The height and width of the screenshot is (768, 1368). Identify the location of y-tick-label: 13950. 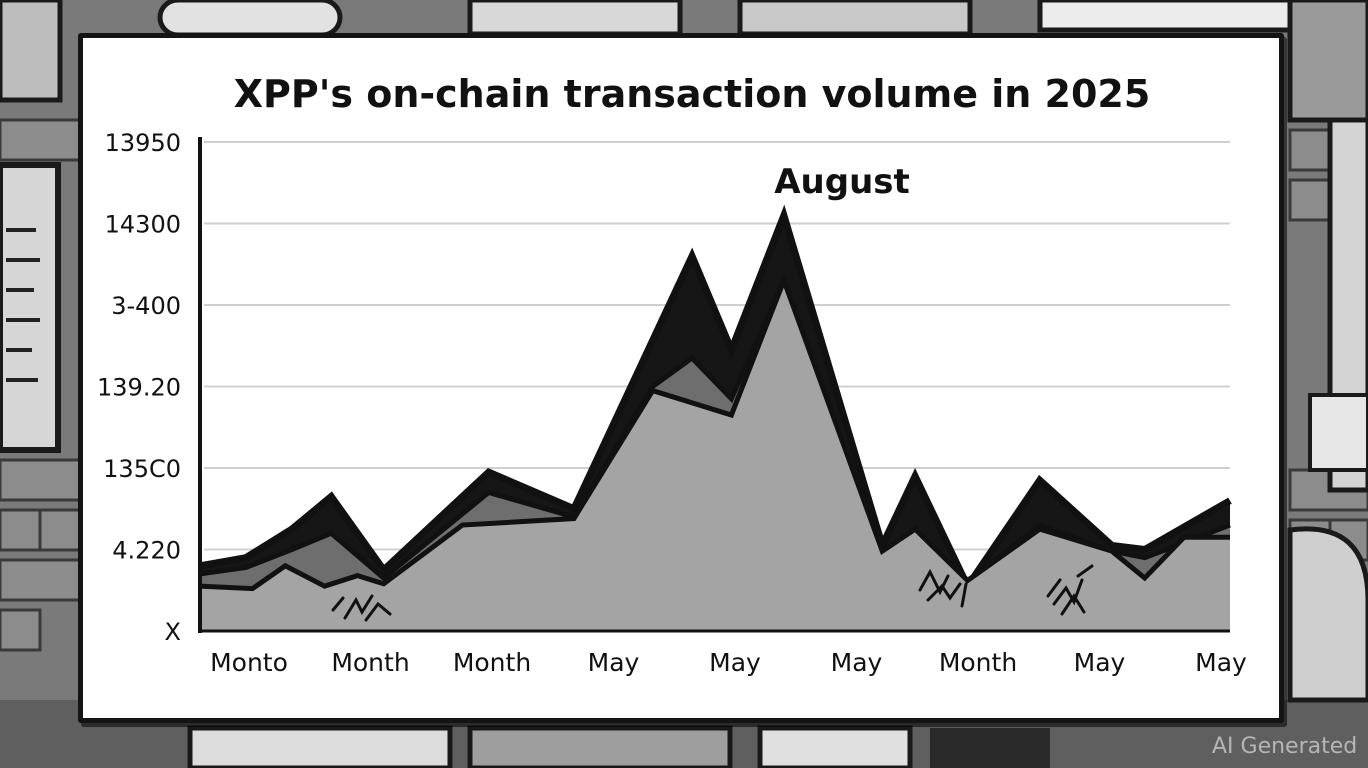
(143, 143).